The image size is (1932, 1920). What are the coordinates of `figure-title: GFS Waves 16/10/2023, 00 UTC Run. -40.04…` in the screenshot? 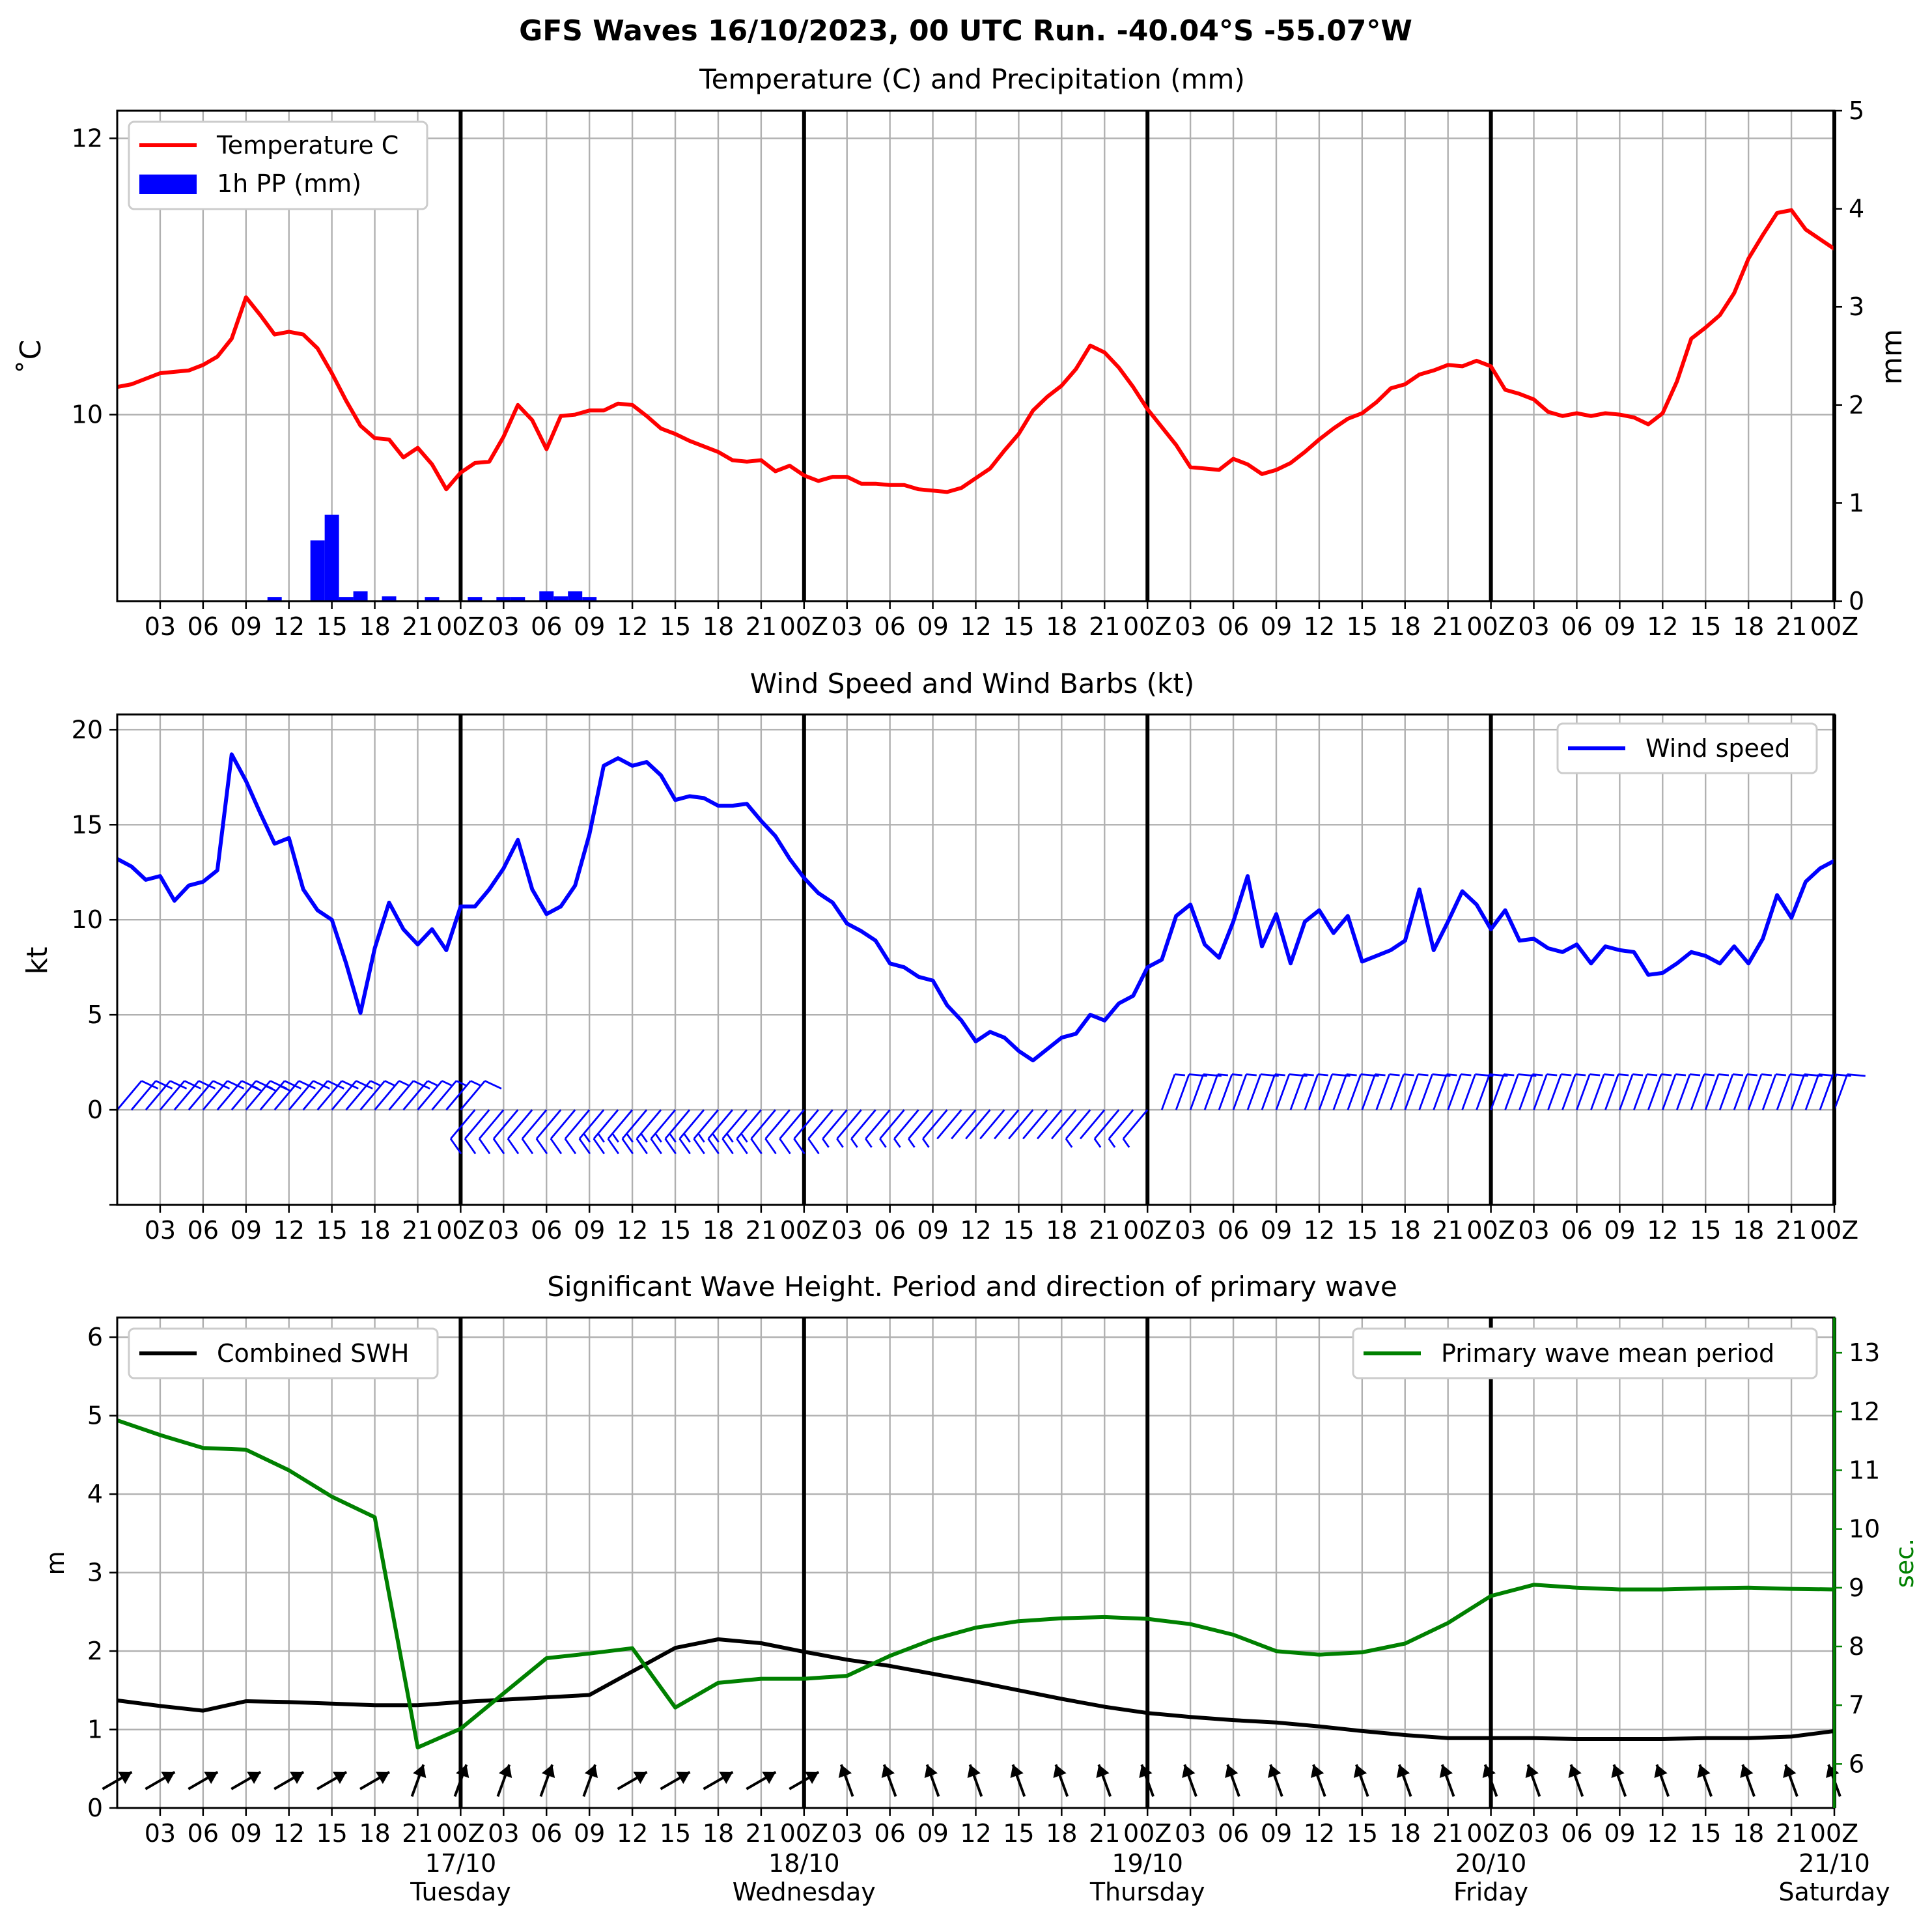 It's located at (966, 31).